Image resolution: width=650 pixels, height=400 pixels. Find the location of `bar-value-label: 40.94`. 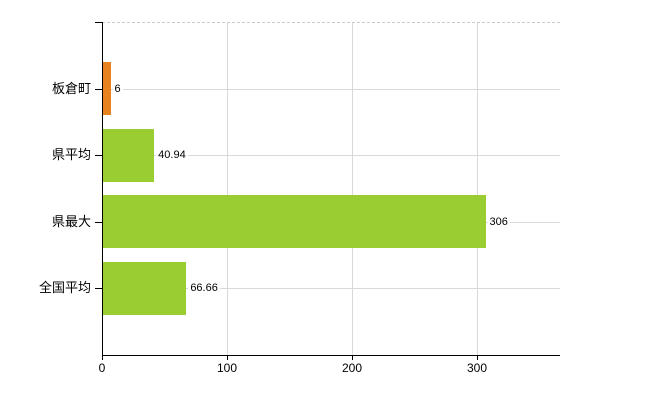

bar-value-label: 40.94 is located at coordinates (172, 155).